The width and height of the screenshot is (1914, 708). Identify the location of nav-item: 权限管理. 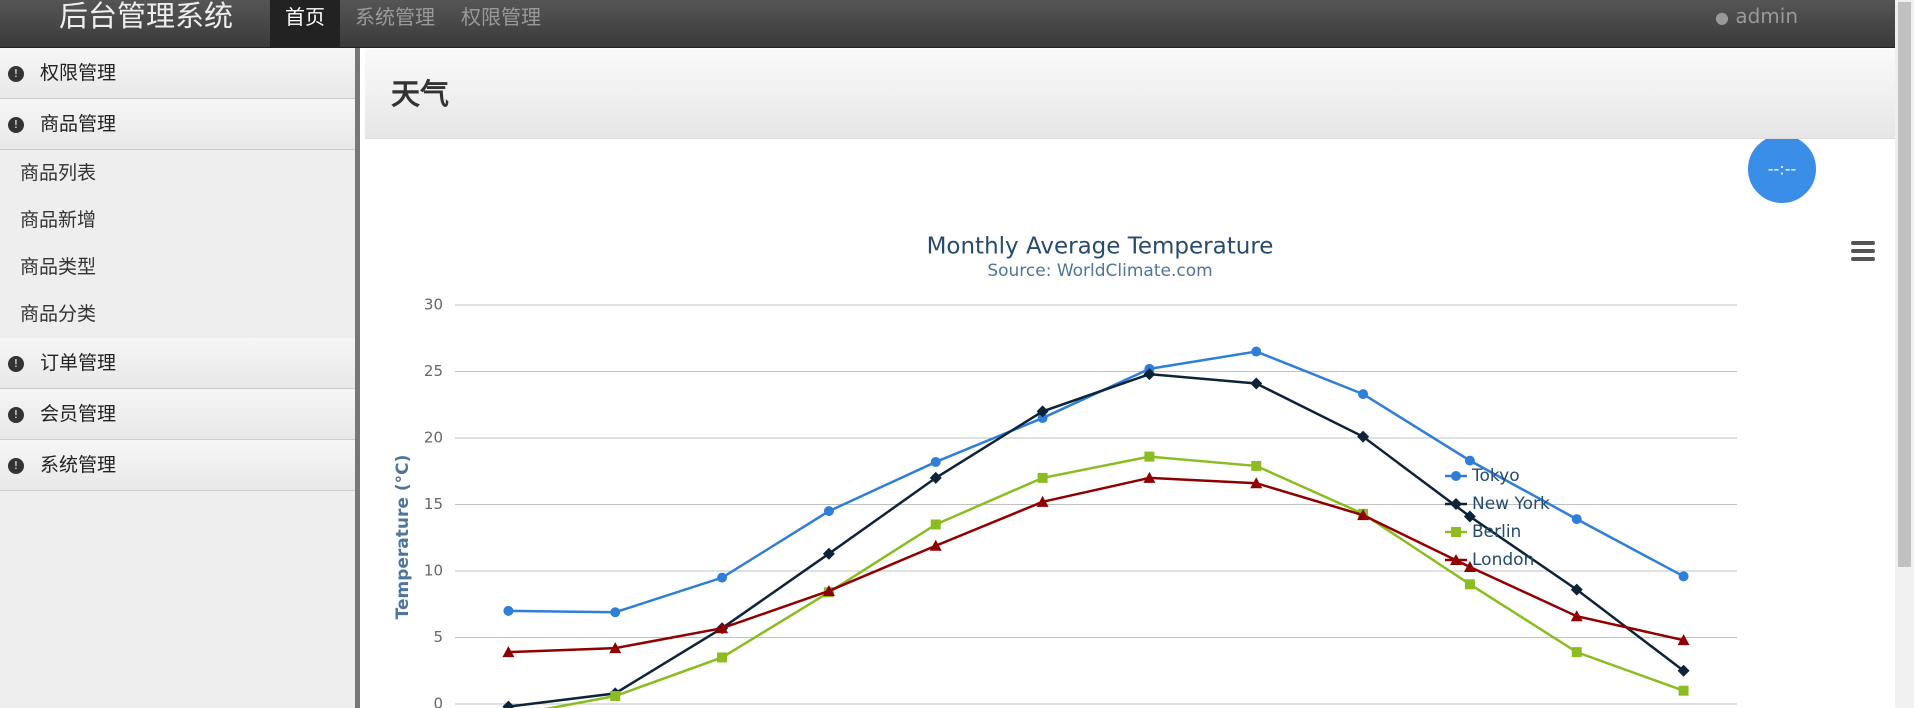
(501, 17).